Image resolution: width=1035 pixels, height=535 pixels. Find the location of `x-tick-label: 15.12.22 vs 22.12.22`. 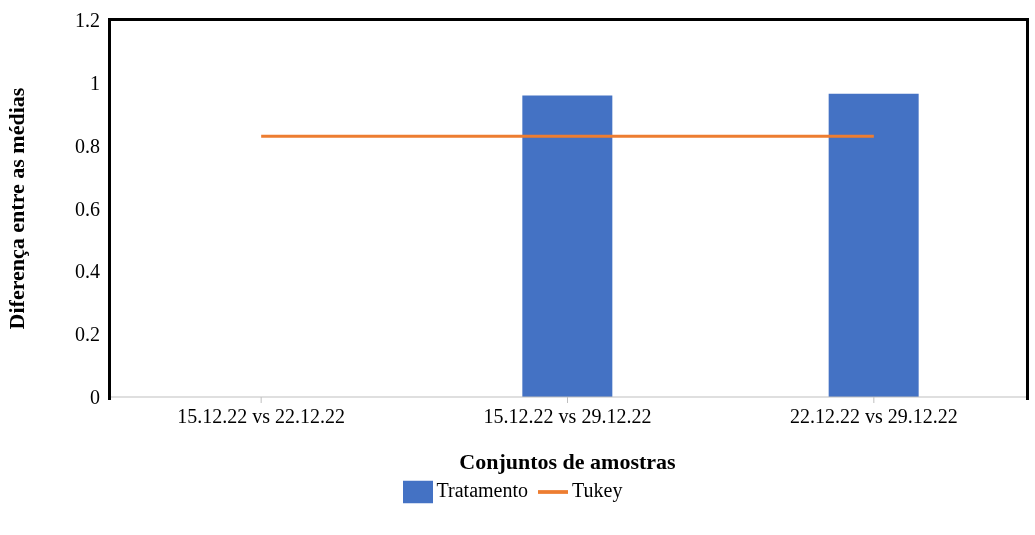

x-tick-label: 15.12.22 vs 22.12.22 is located at coordinates (261, 416).